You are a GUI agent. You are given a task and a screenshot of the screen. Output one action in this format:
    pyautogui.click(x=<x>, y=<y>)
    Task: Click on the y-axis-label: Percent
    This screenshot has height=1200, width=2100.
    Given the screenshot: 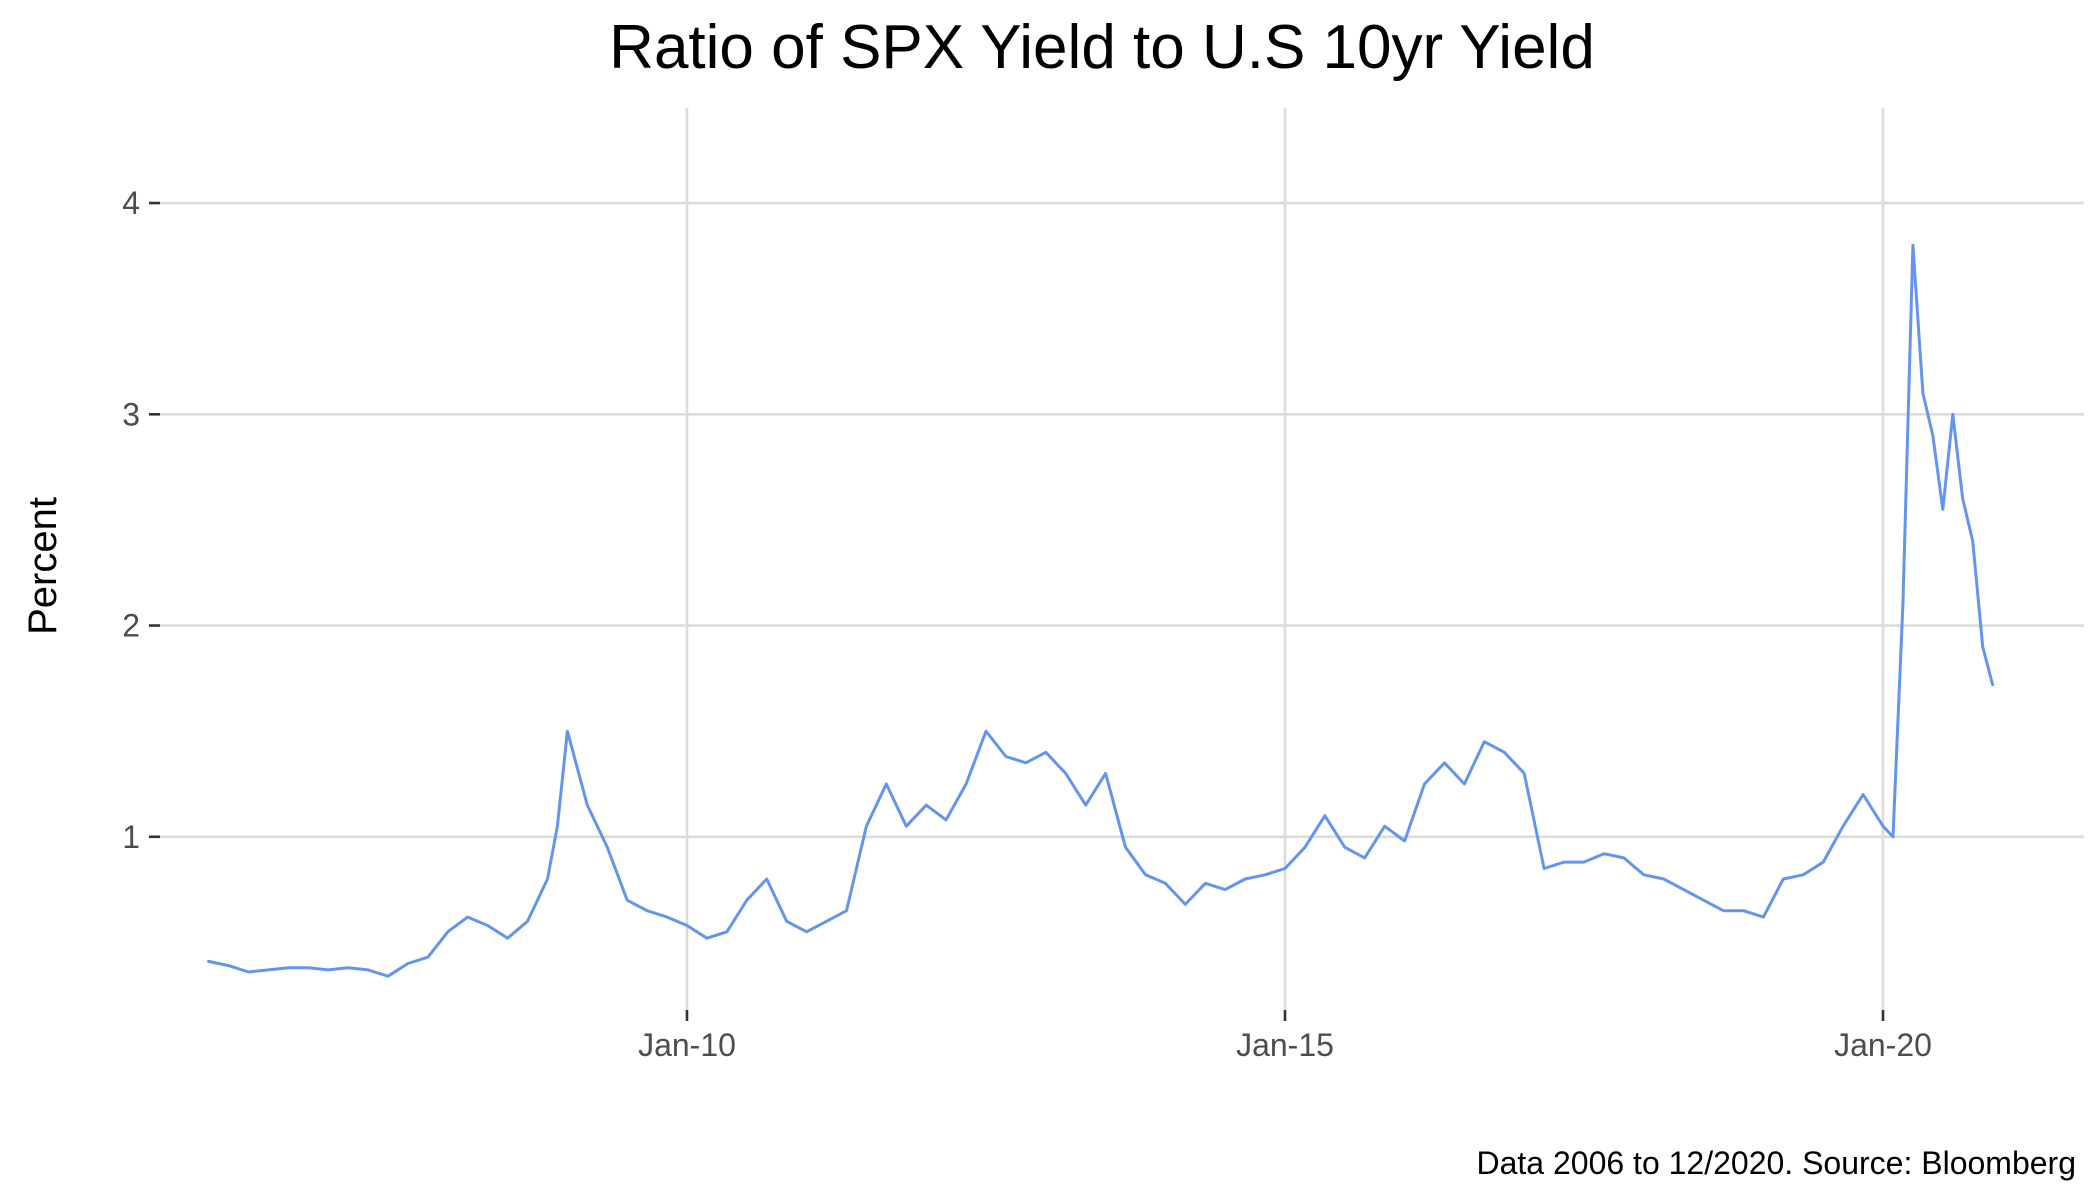 What is the action you would take?
    pyautogui.click(x=43, y=566)
    